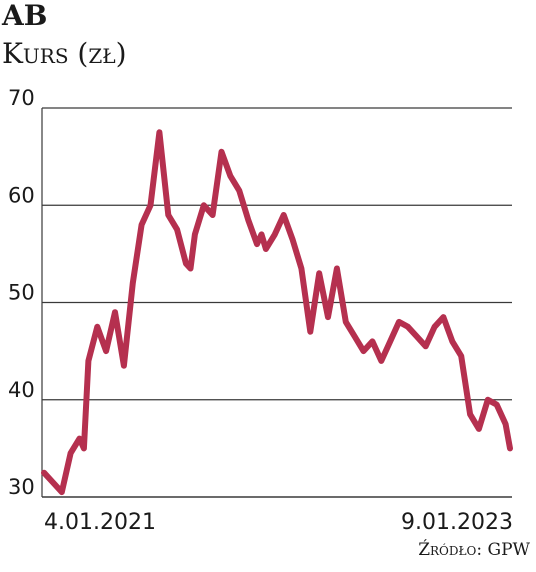  What do you see at coordinates (457, 522) in the screenshot?
I see `x-tick-label-end: 9.01.2023` at bounding box center [457, 522].